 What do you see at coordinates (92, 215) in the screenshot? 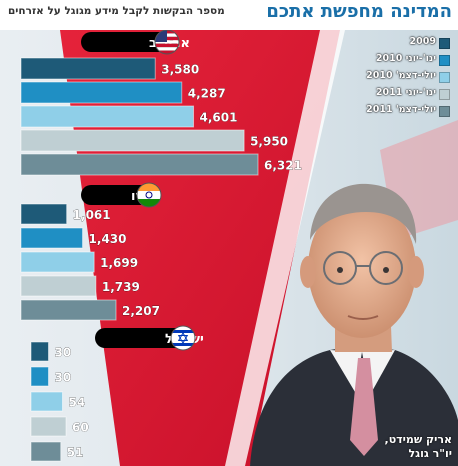
I see `bar-value-label: 1,061` at bounding box center [92, 215].